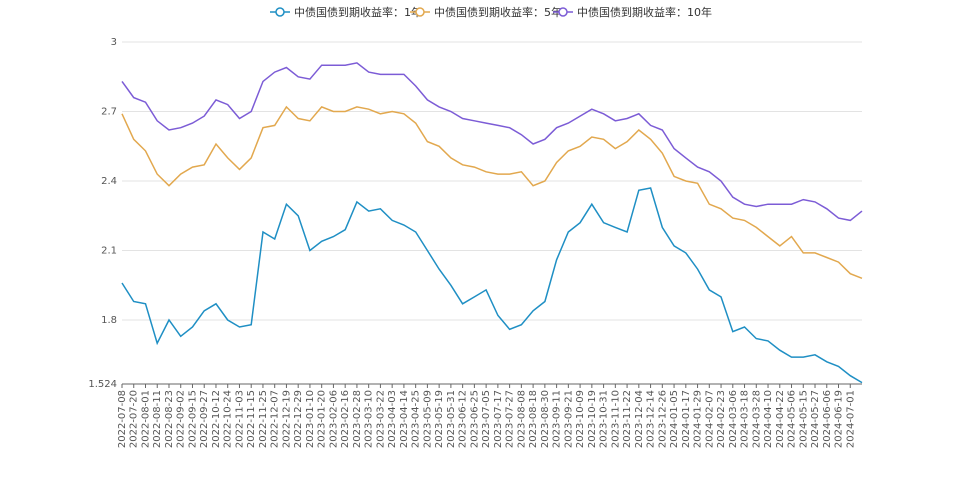 This screenshot has height=483, width=959. I want to click on x-tick-label: 2023-03-22, so click(380, 419).